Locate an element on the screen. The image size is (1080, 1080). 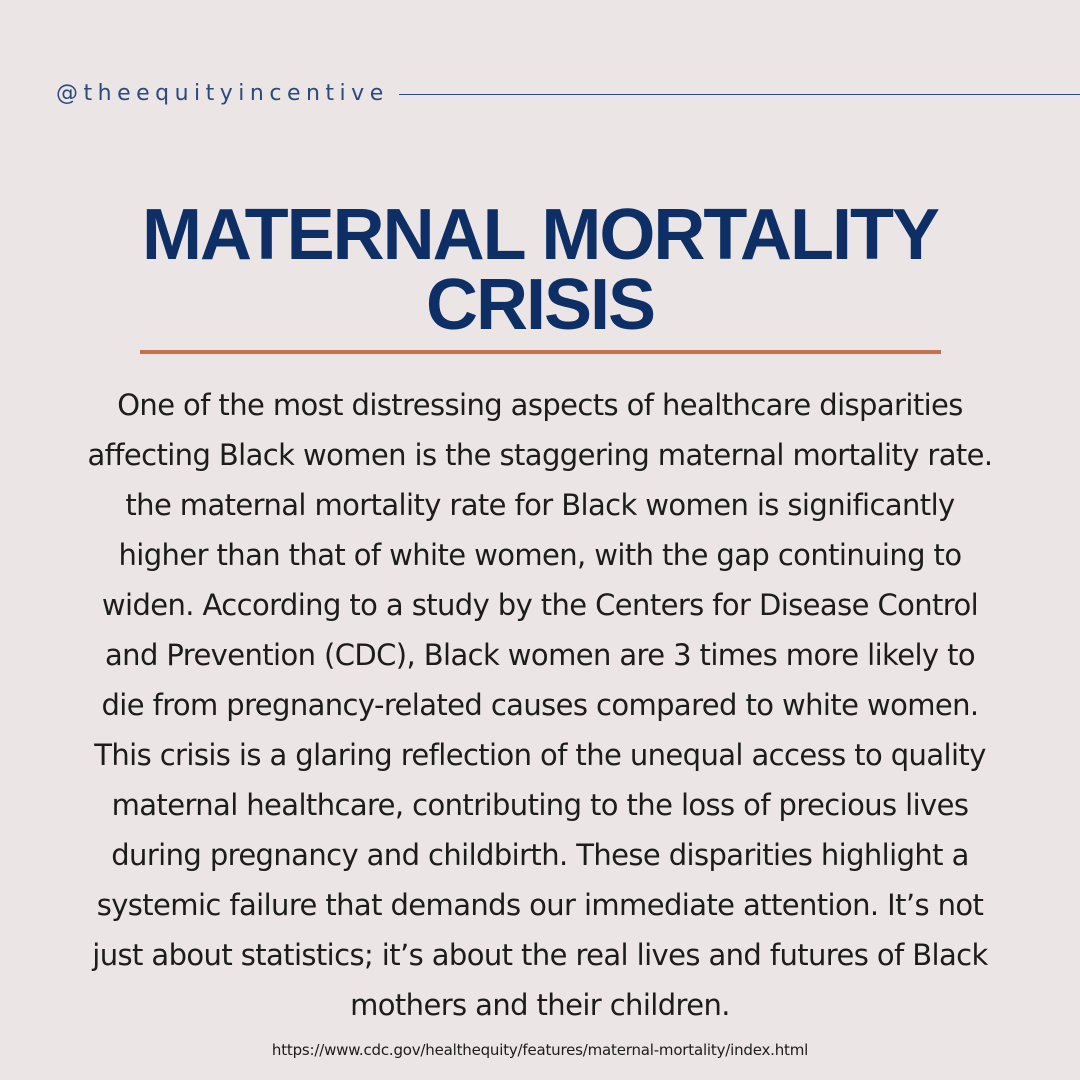
title-underline is located at coordinates (540, 352).